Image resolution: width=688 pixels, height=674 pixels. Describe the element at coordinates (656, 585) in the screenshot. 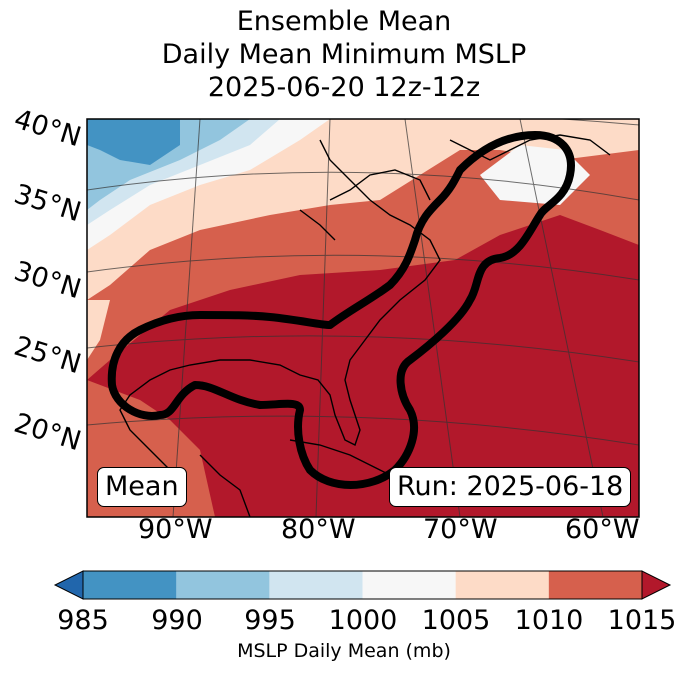

I see `colorbar-extend-high` at that location.